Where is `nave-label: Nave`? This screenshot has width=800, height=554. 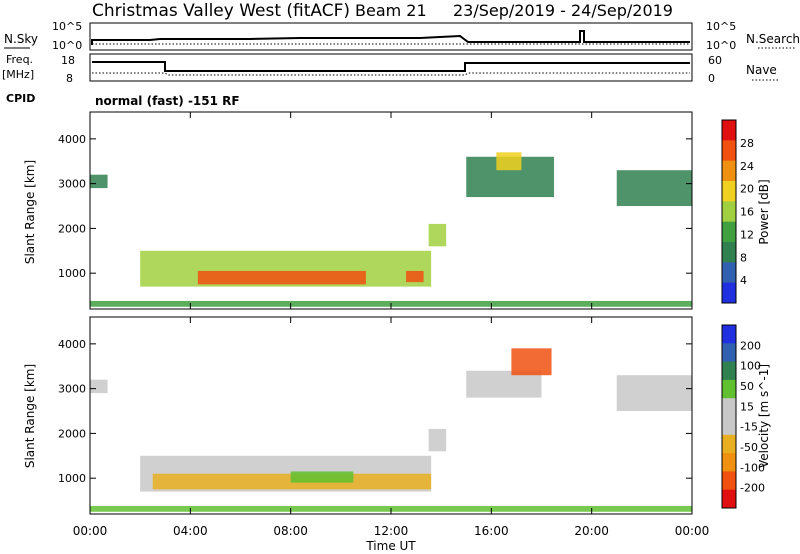 nave-label: Nave is located at coordinates (761, 70).